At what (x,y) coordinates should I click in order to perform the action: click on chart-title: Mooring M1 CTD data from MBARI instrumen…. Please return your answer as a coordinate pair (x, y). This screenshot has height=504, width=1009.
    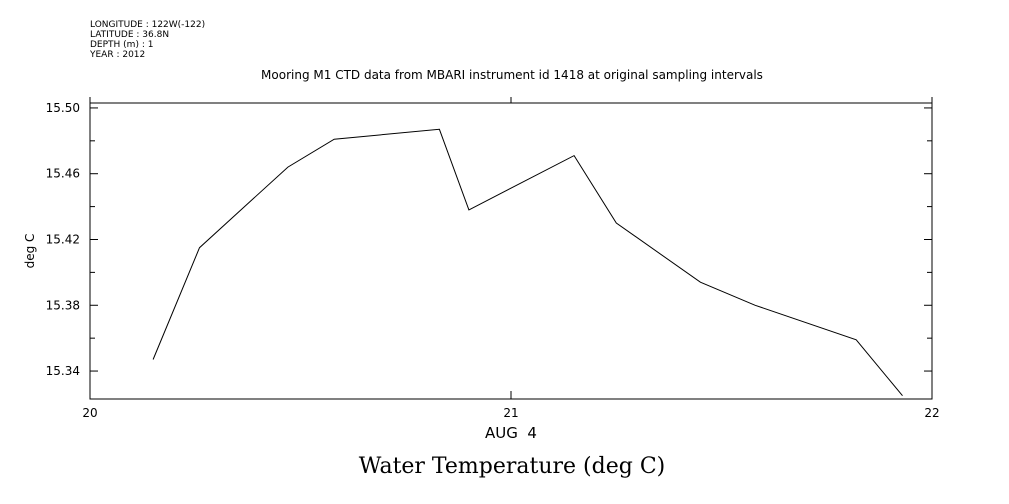
    Looking at the image, I should click on (512, 75).